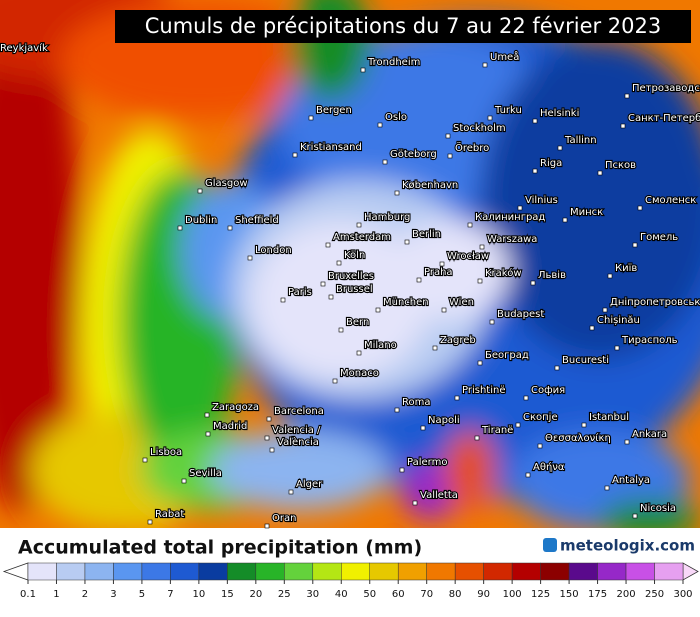 The width and height of the screenshot is (700, 617). Describe the element at coordinates (427, 462) in the screenshot. I see `city-label: Palermo` at that location.